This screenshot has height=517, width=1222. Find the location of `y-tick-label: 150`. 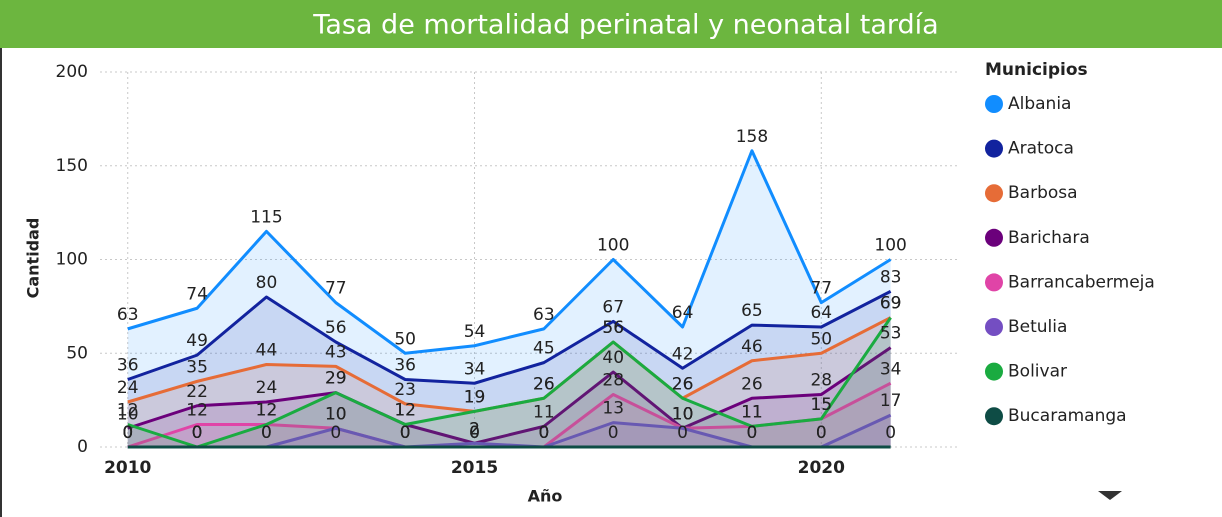

y-tick-label: 150 is located at coordinates (72, 166).